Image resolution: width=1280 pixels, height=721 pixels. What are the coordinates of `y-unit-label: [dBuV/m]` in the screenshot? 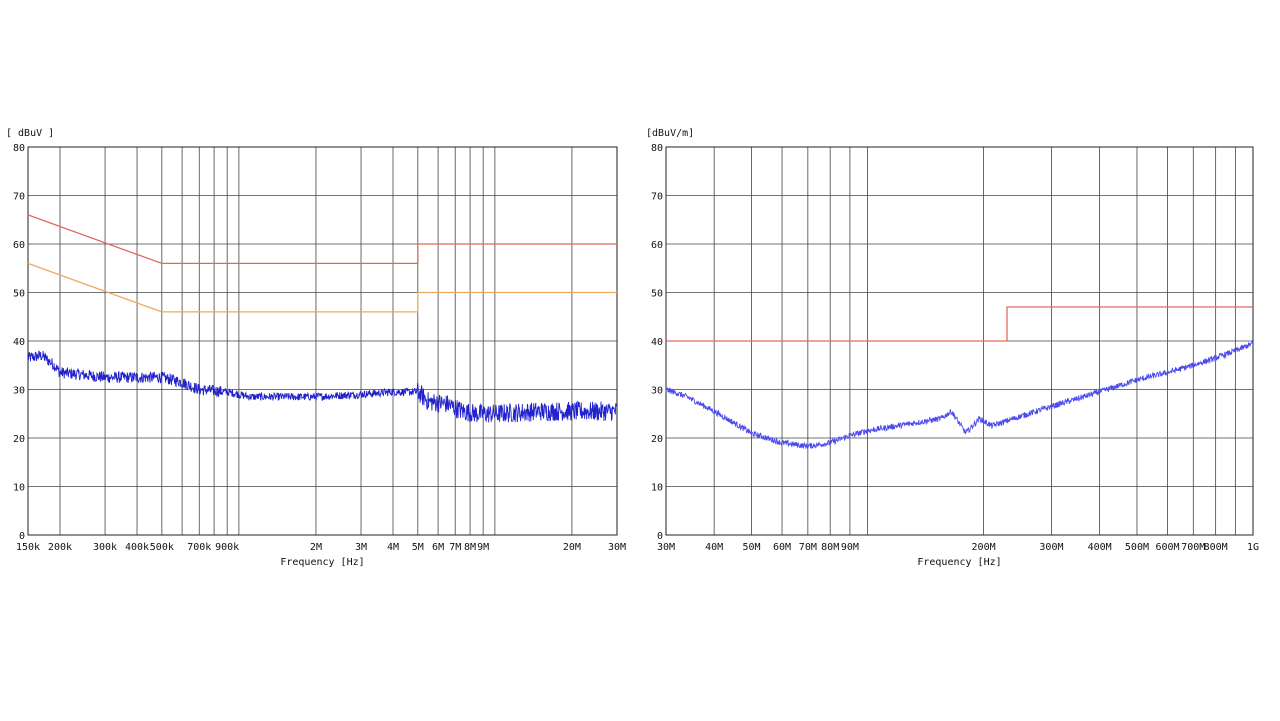 It's located at (670, 133).